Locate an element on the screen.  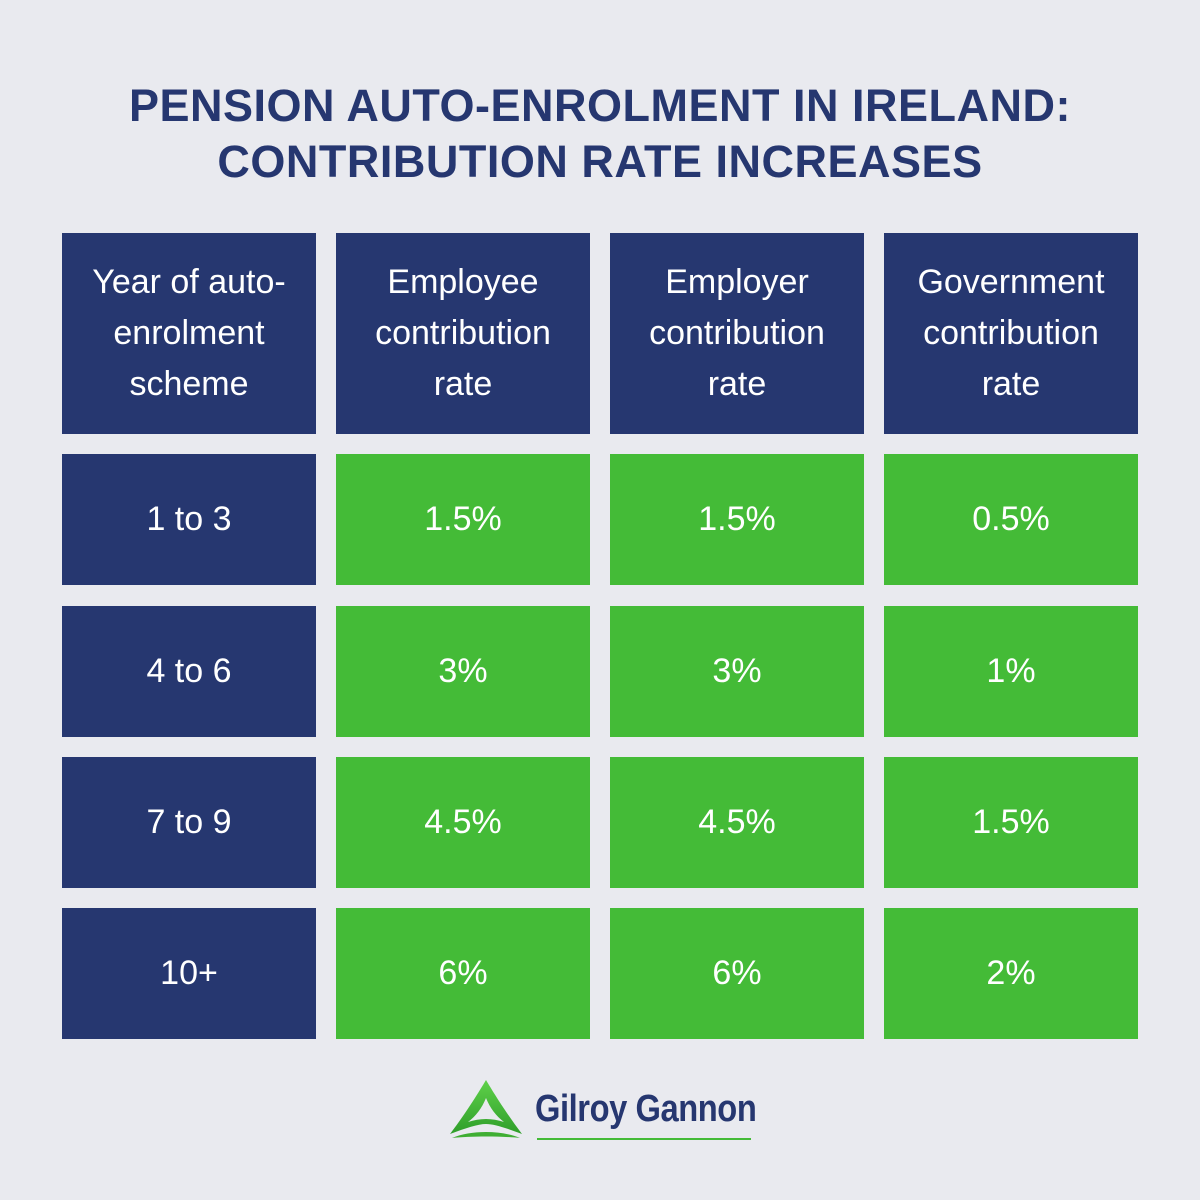
row-1-employee-rate: 1.5% is located at coordinates (463, 519).